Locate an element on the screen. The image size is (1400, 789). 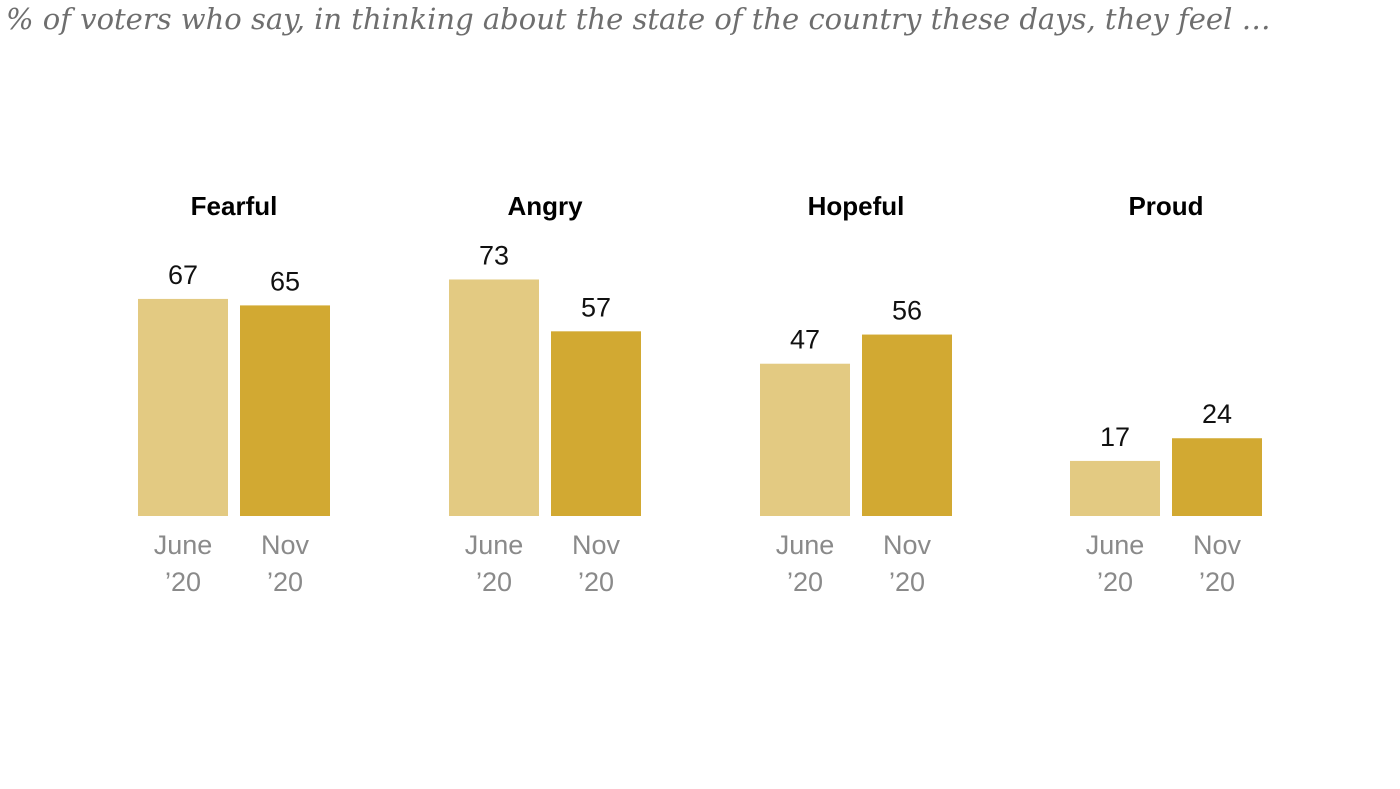
bar-hopeful-nov is located at coordinates (907, 425).